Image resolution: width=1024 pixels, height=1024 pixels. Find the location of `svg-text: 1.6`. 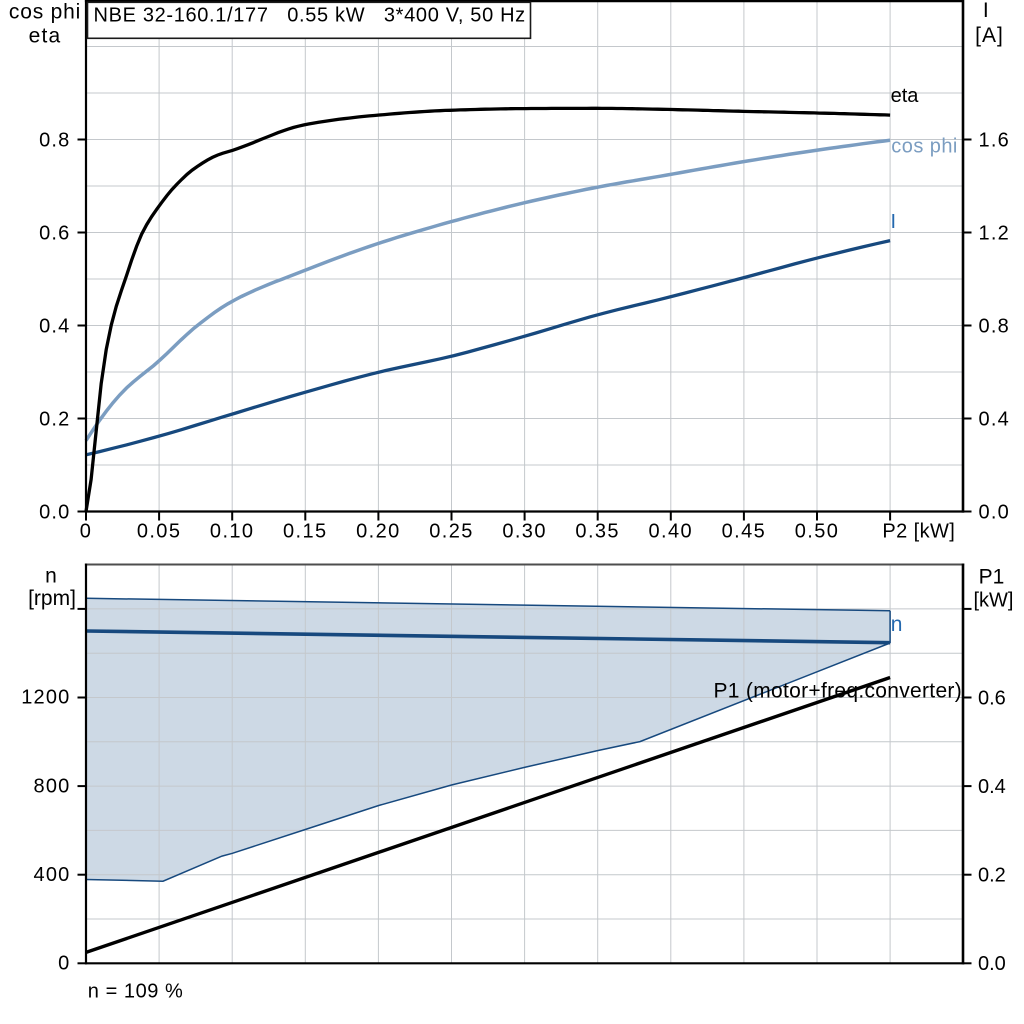

svg-text: 1.6 is located at coordinates (994, 141).